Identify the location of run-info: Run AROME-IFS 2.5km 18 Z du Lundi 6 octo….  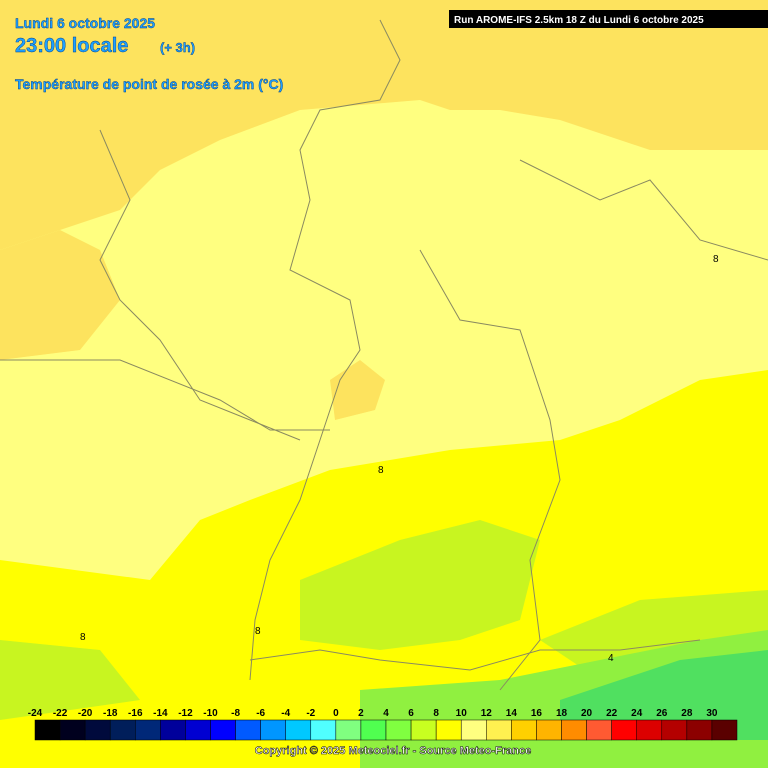
(579, 20).